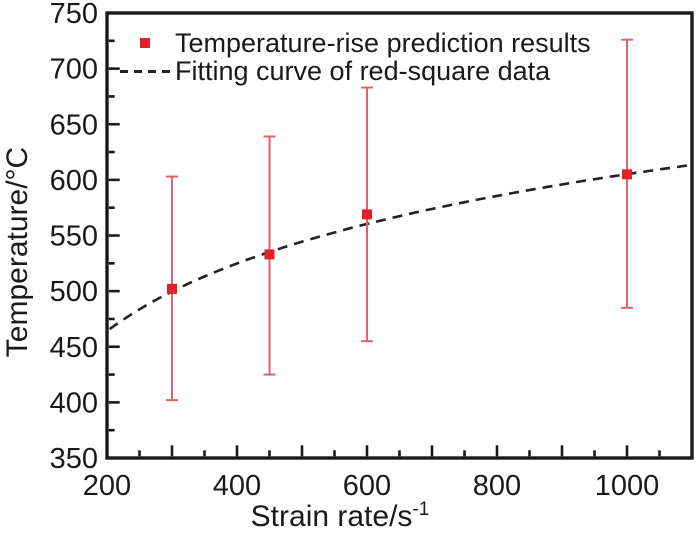 The image size is (700, 538). Describe the element at coordinates (74, 348) in the screenshot. I see `y-tick-label: 450` at that location.